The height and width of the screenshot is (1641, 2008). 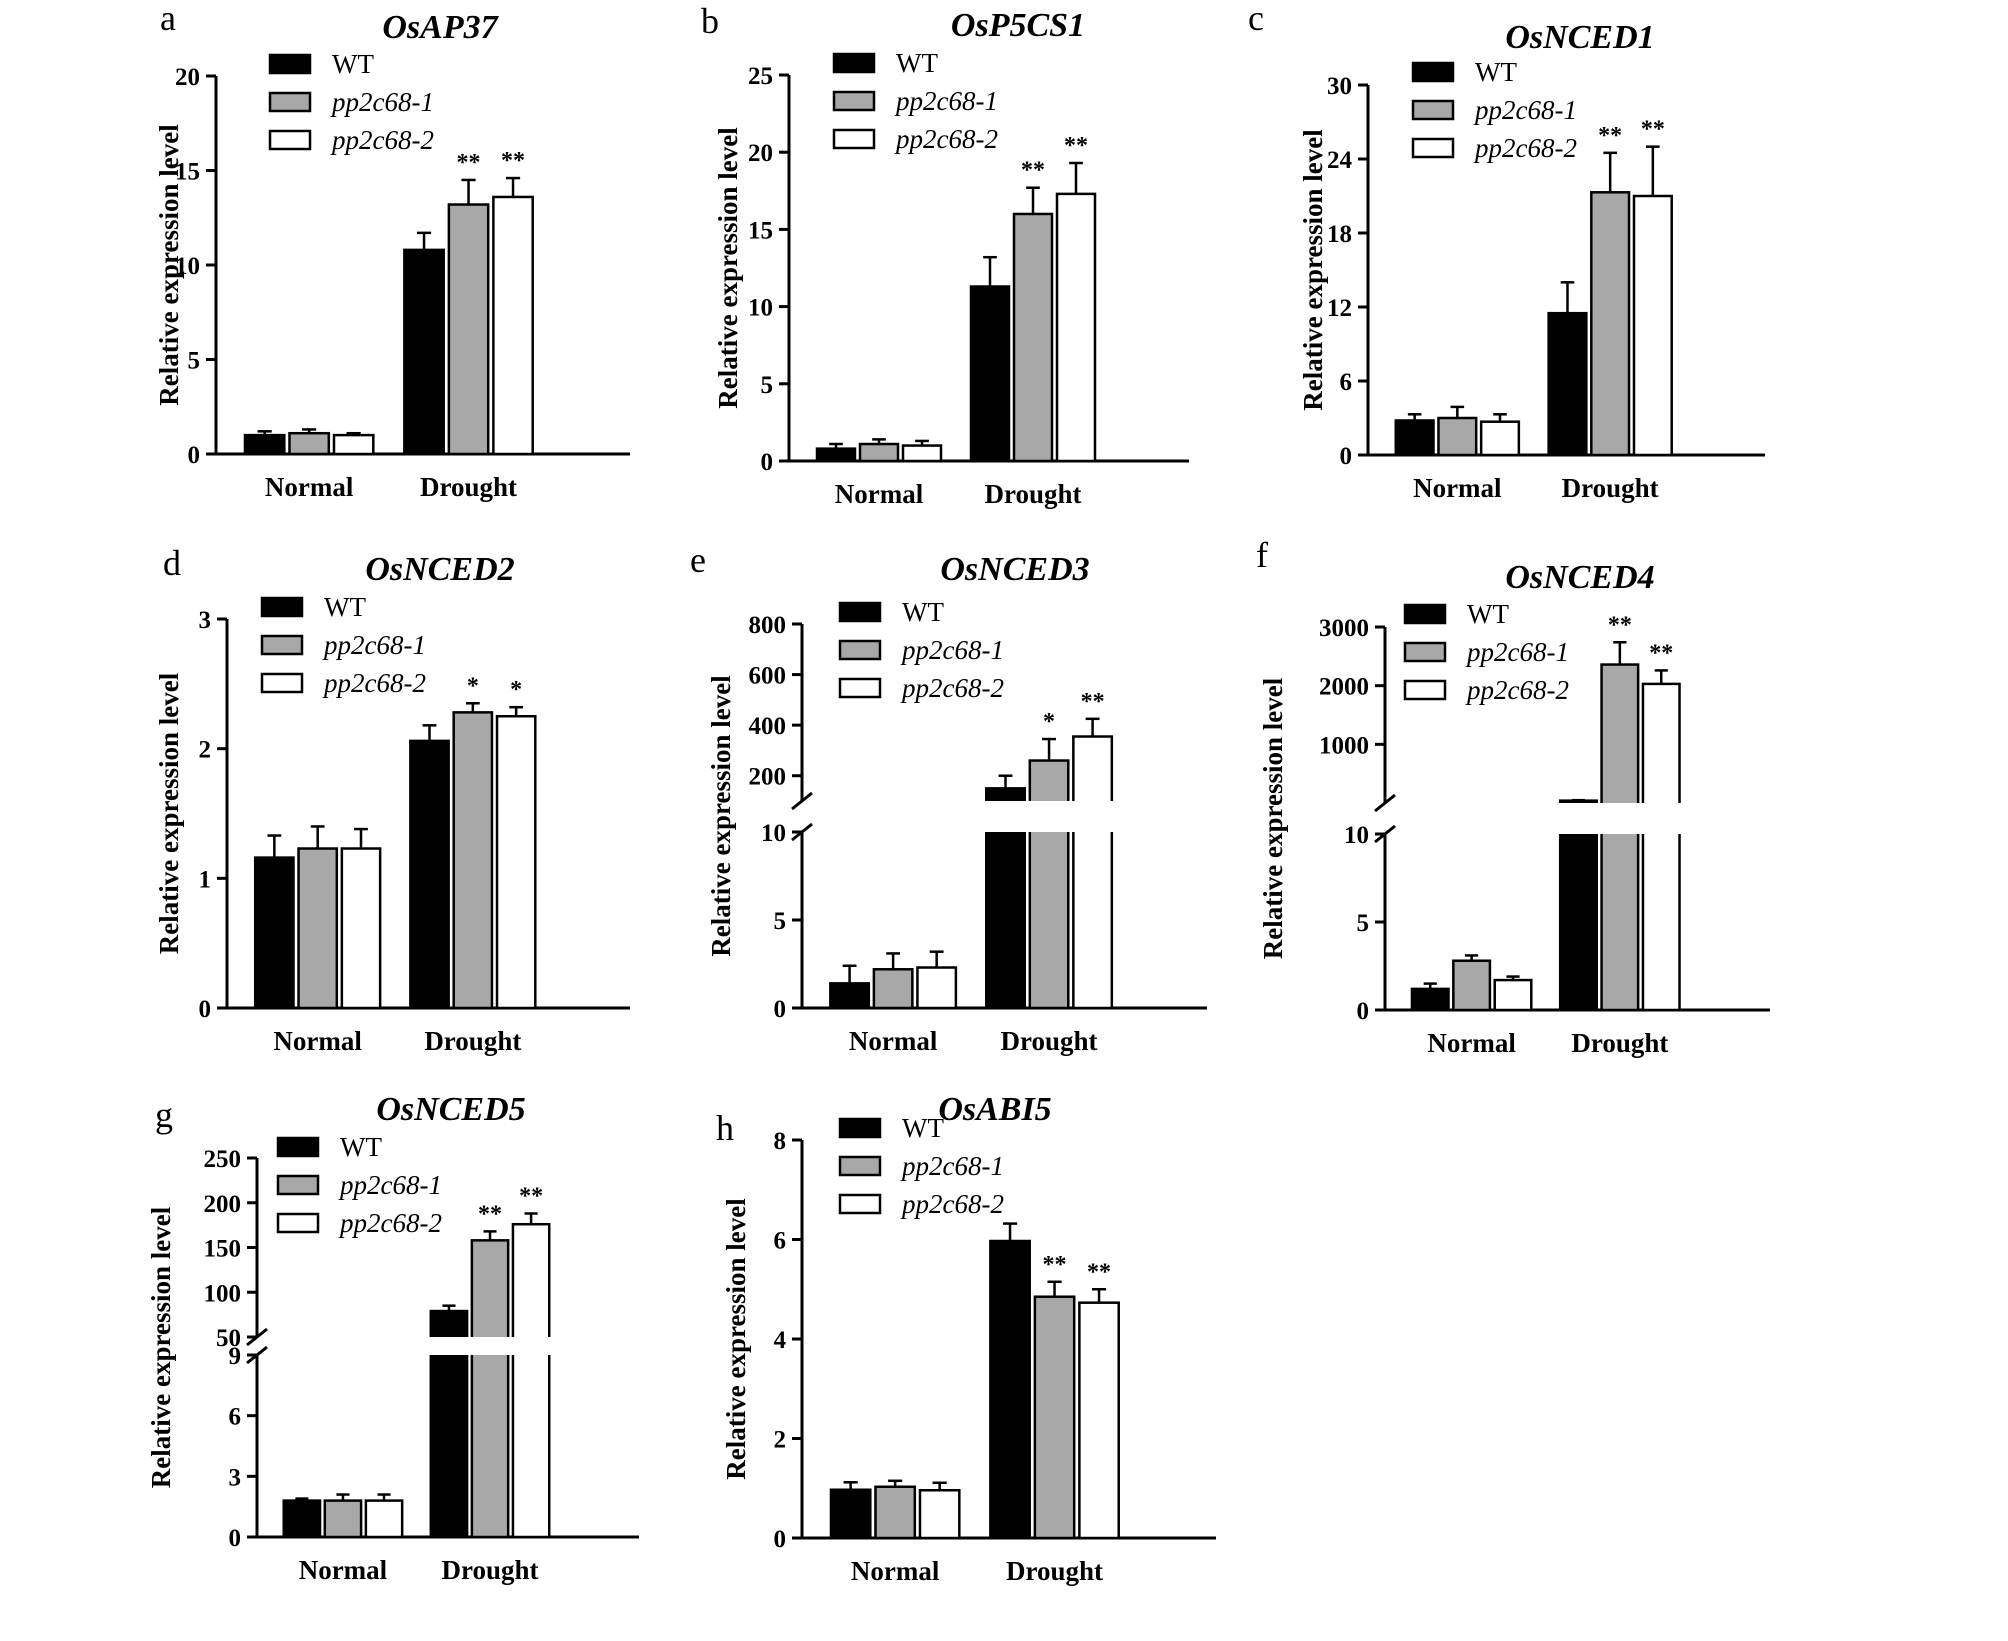 What do you see at coordinates (768, 625) in the screenshot?
I see `y-tick-label: 800` at bounding box center [768, 625].